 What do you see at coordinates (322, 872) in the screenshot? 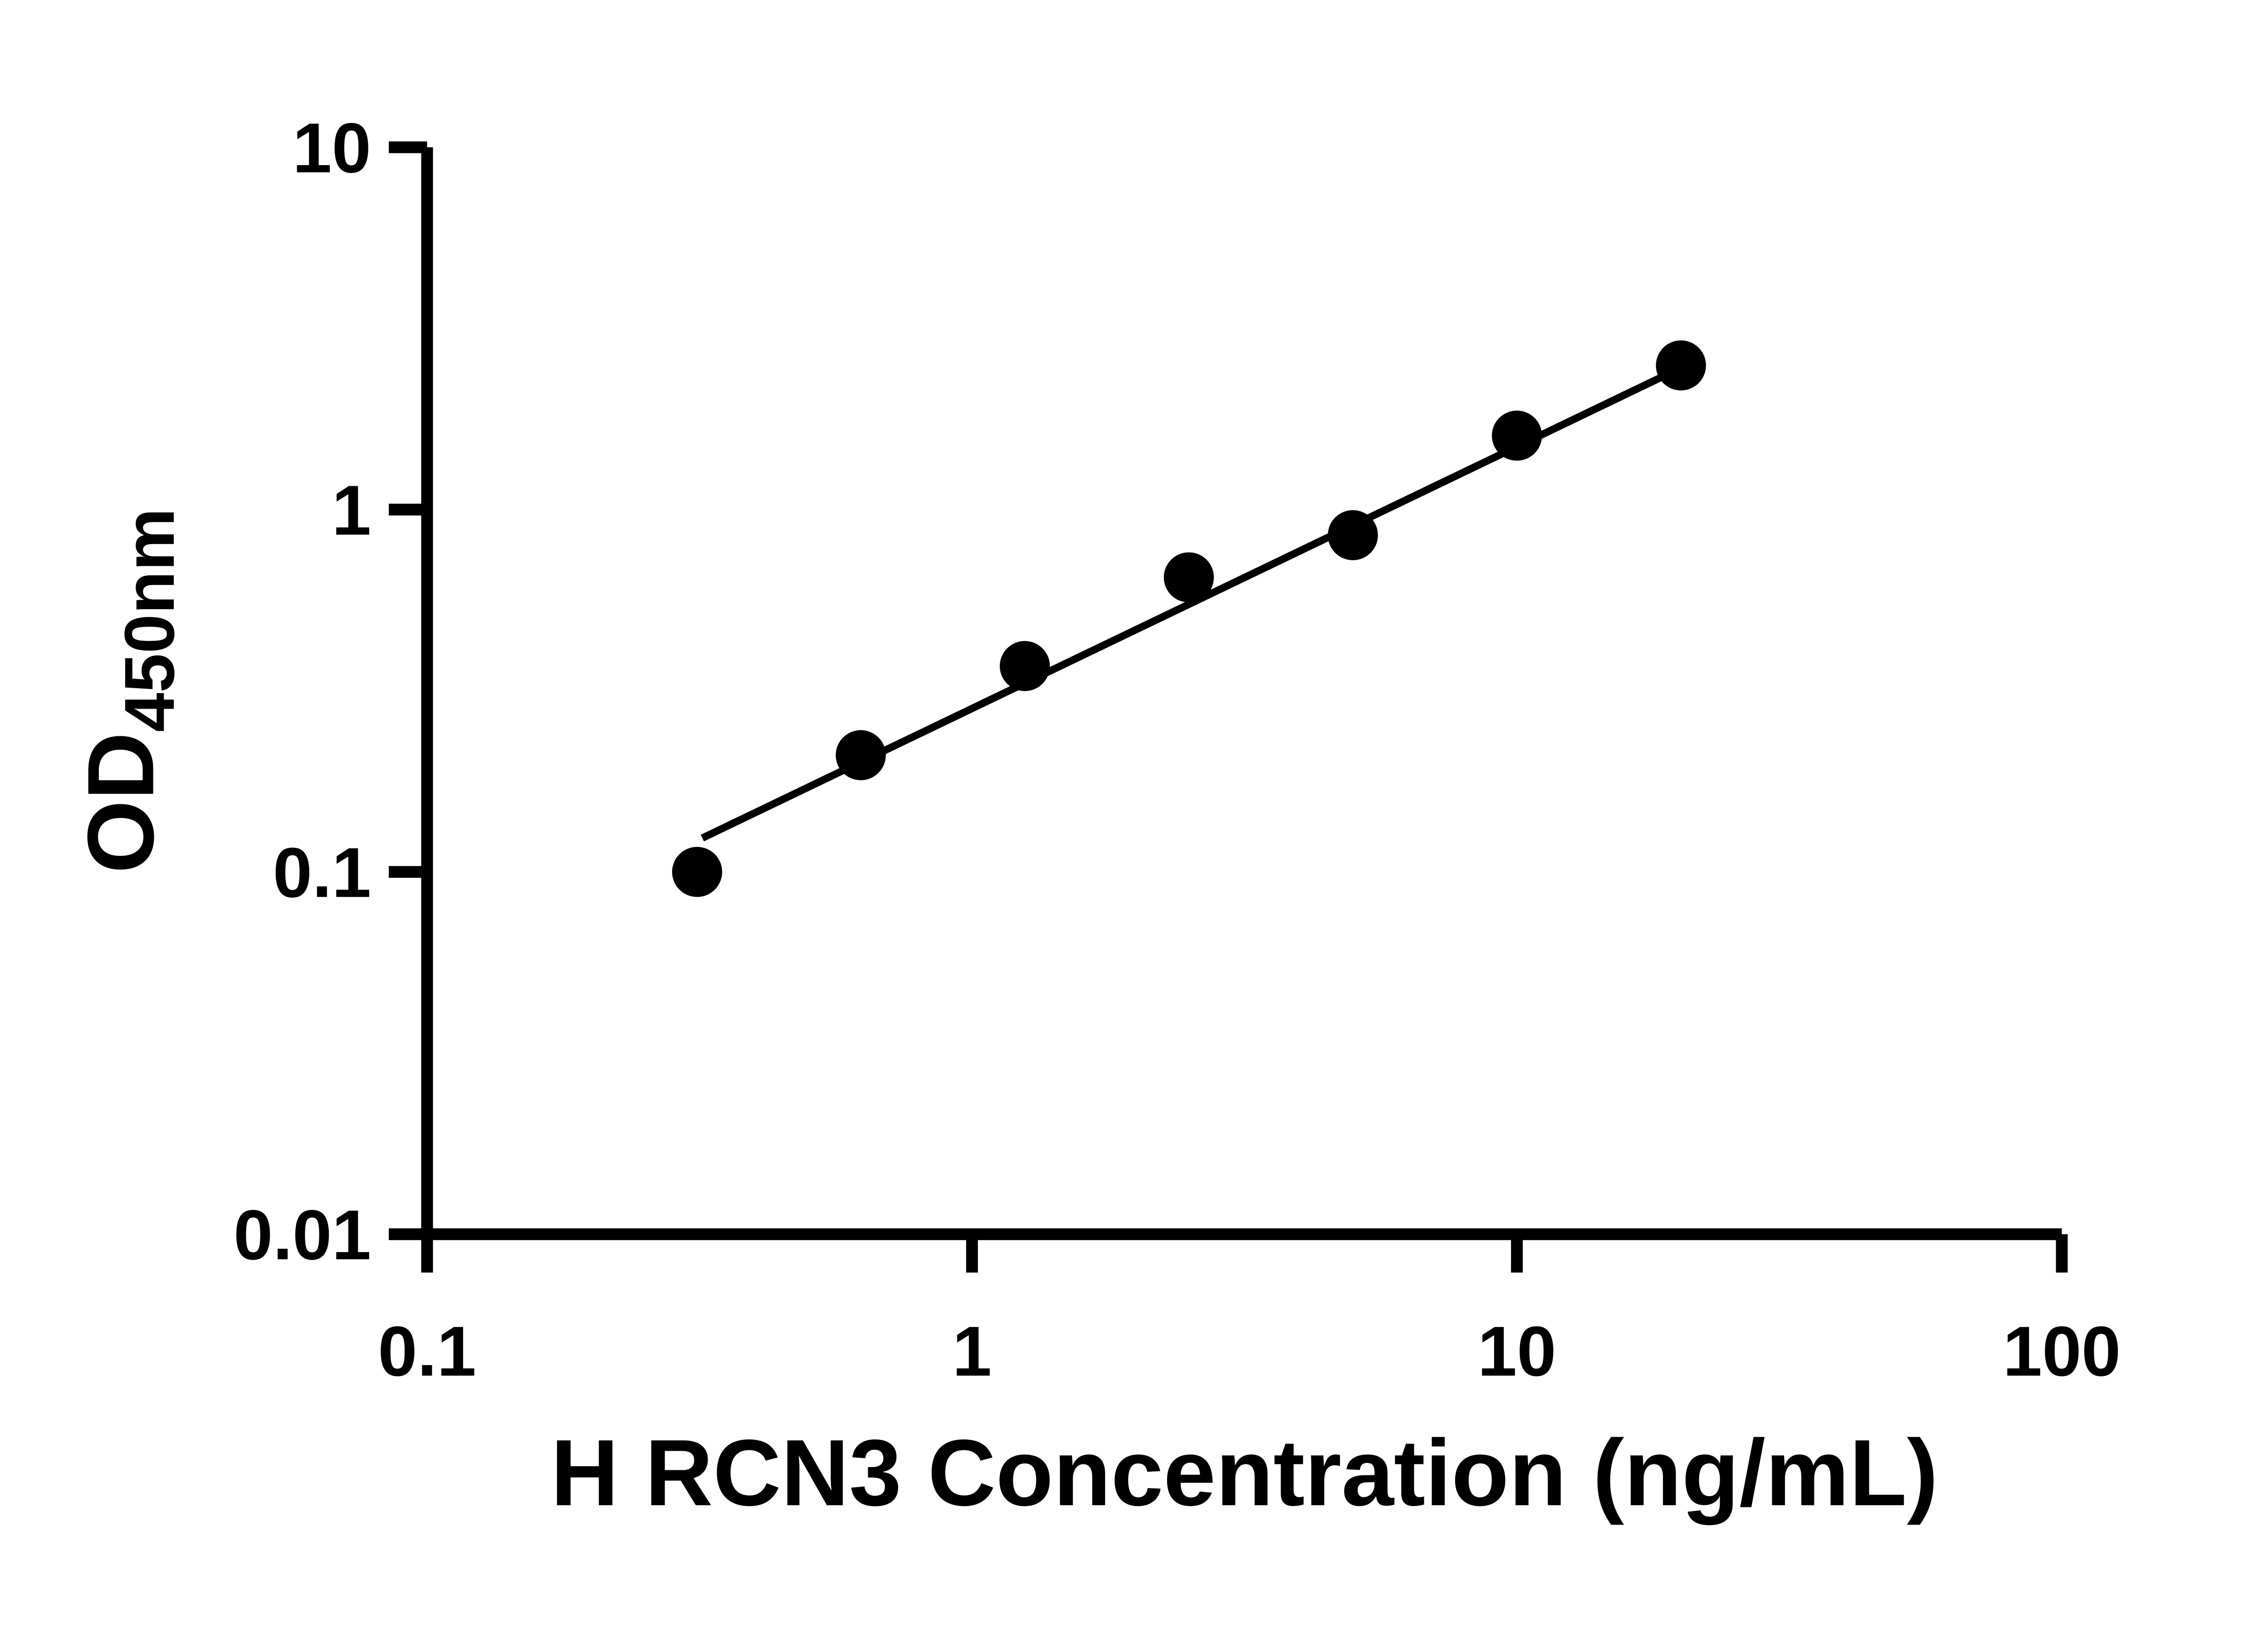
I see `y-tick-label: 0.1` at bounding box center [322, 872].